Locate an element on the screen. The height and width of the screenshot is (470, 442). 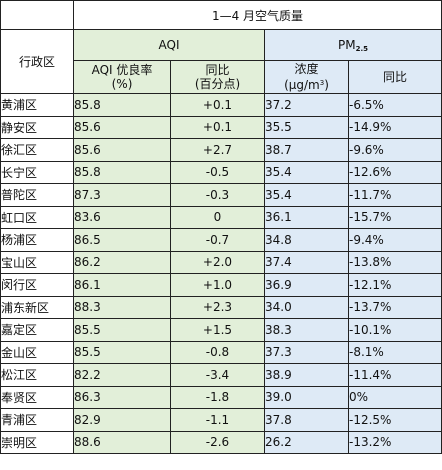
aqi-yoy-cell: +2.7 is located at coordinates (217, 150).